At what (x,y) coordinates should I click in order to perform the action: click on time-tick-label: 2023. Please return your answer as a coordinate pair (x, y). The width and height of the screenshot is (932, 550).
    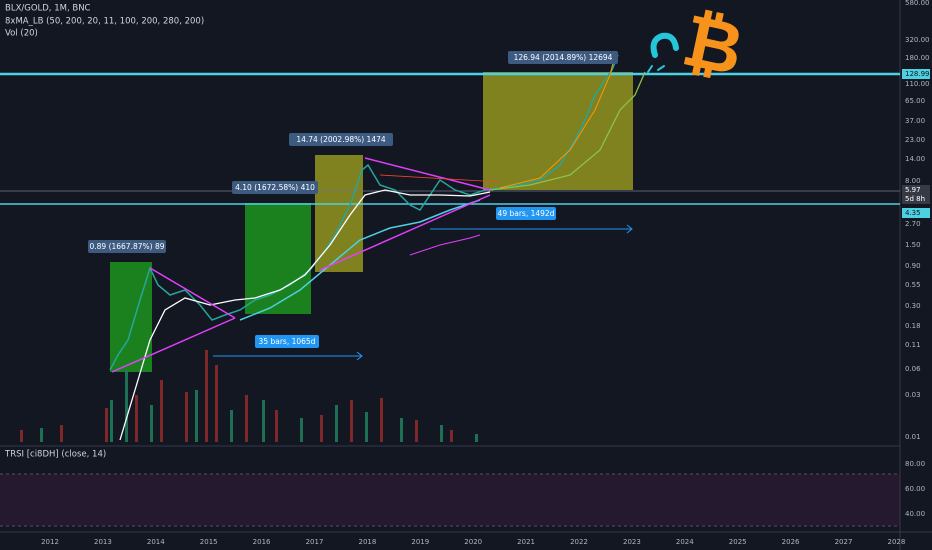
    Looking at the image, I should click on (632, 542).